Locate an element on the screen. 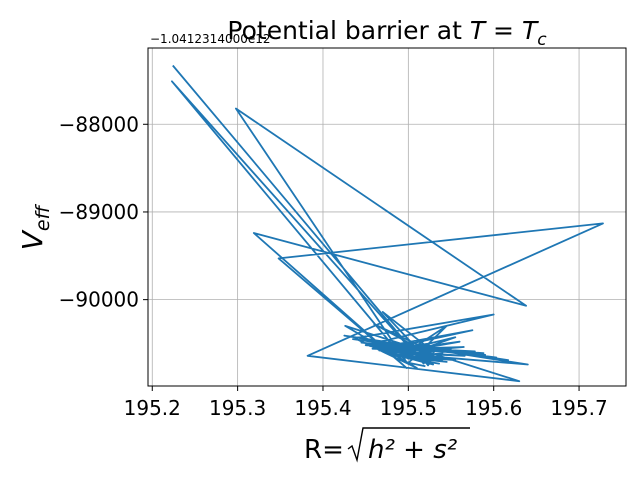 This screenshot has width=640, height=480. sqrt-symbol is located at coordinates (408, 445).